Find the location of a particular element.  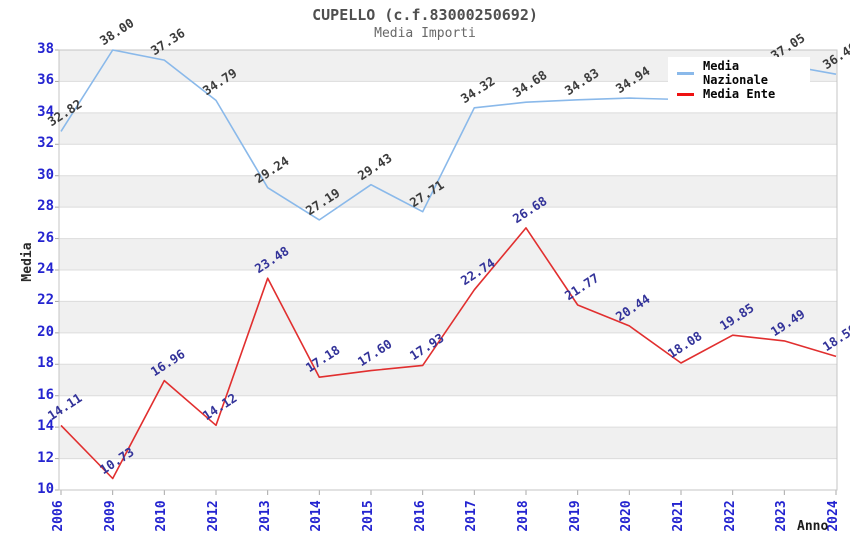

y-tick-label: 22 is located at coordinates (45, 300).